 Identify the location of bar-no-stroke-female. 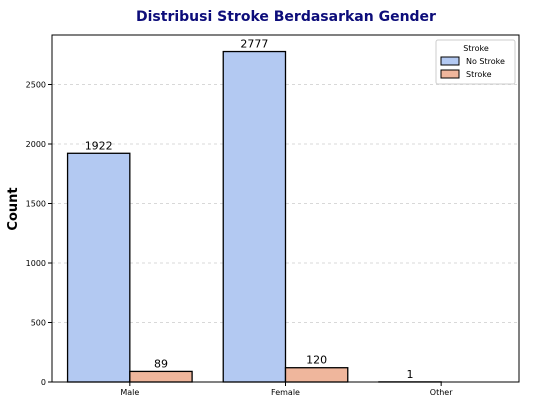
(254, 216).